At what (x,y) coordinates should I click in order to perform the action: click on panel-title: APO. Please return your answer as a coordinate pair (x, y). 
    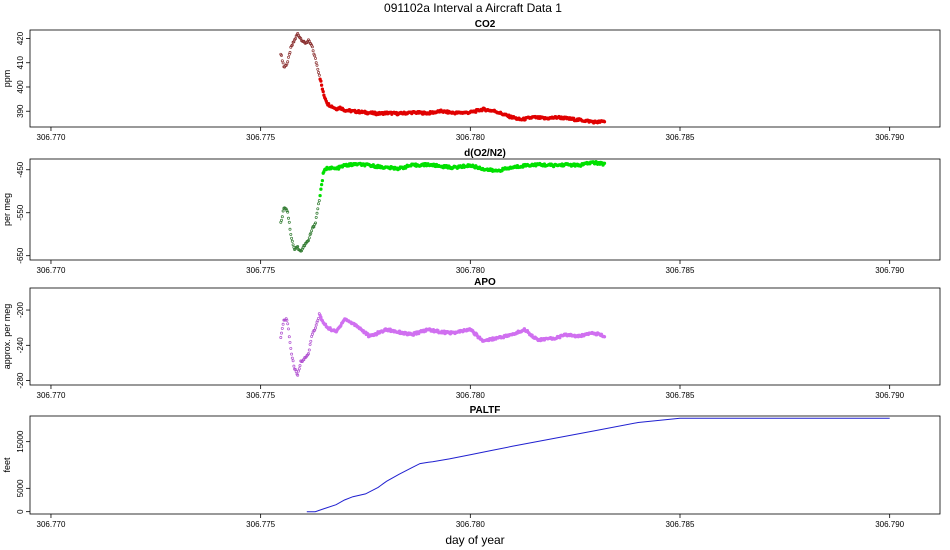
    Looking at the image, I should click on (485, 282).